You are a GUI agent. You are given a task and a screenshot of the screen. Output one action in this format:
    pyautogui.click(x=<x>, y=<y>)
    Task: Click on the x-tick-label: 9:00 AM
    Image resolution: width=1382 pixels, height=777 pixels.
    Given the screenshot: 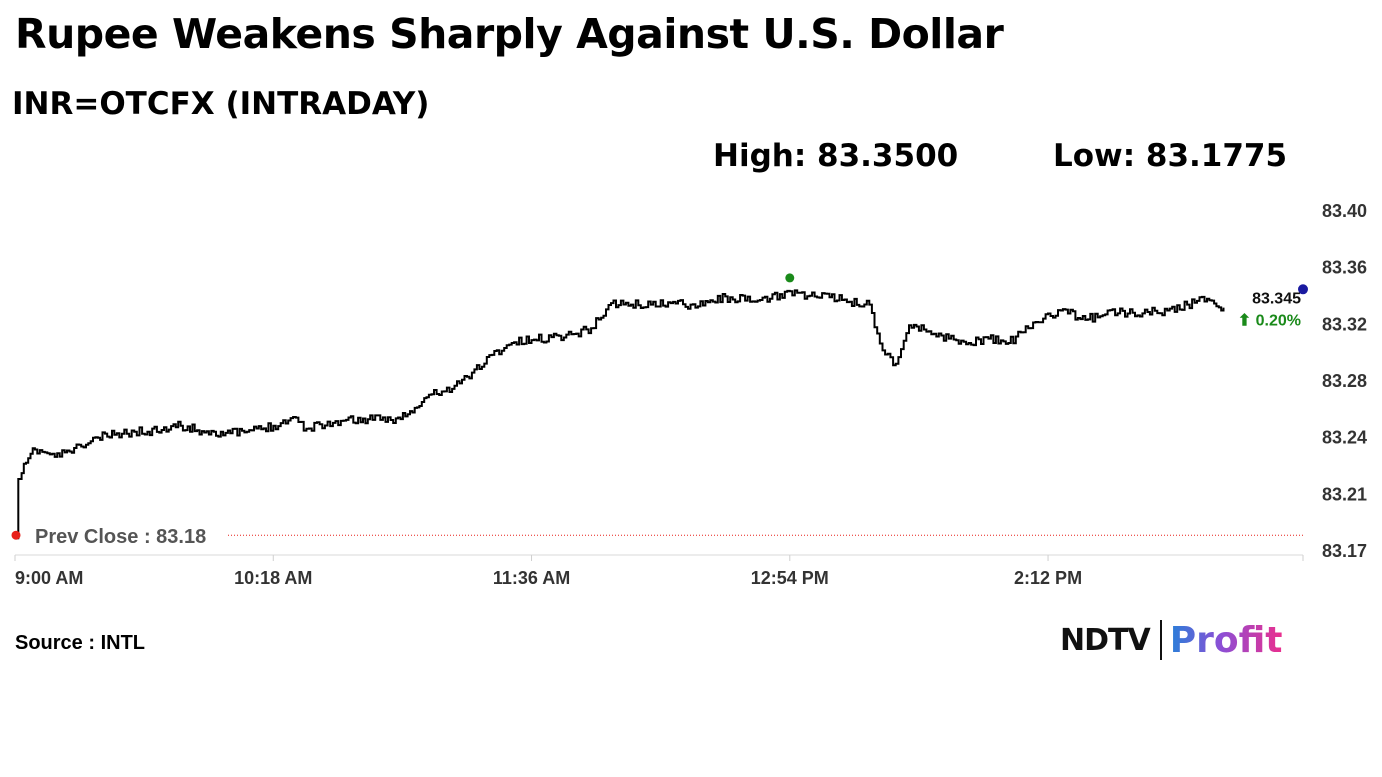 What is the action you would take?
    pyautogui.click(x=49, y=578)
    